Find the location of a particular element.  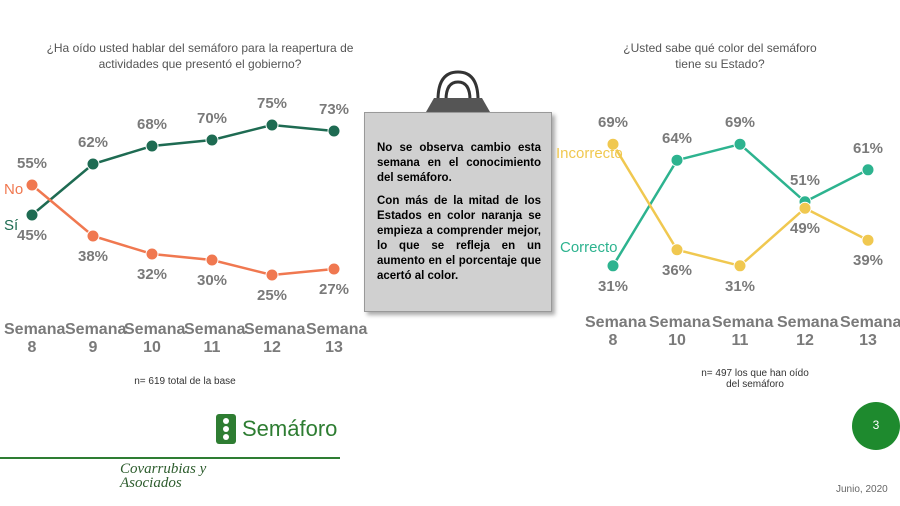

date: Junio, 2020 is located at coordinates (862, 489).